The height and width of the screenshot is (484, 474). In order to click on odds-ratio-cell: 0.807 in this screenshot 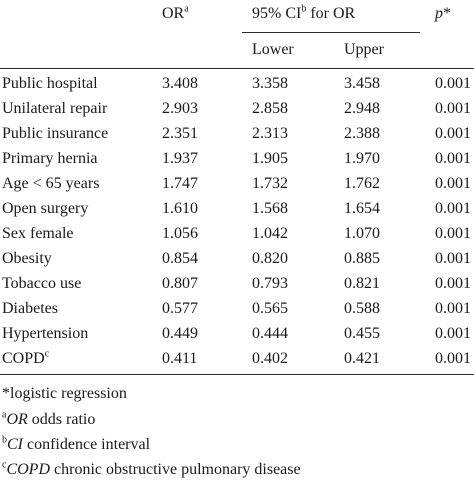, I will do `click(180, 283)`.